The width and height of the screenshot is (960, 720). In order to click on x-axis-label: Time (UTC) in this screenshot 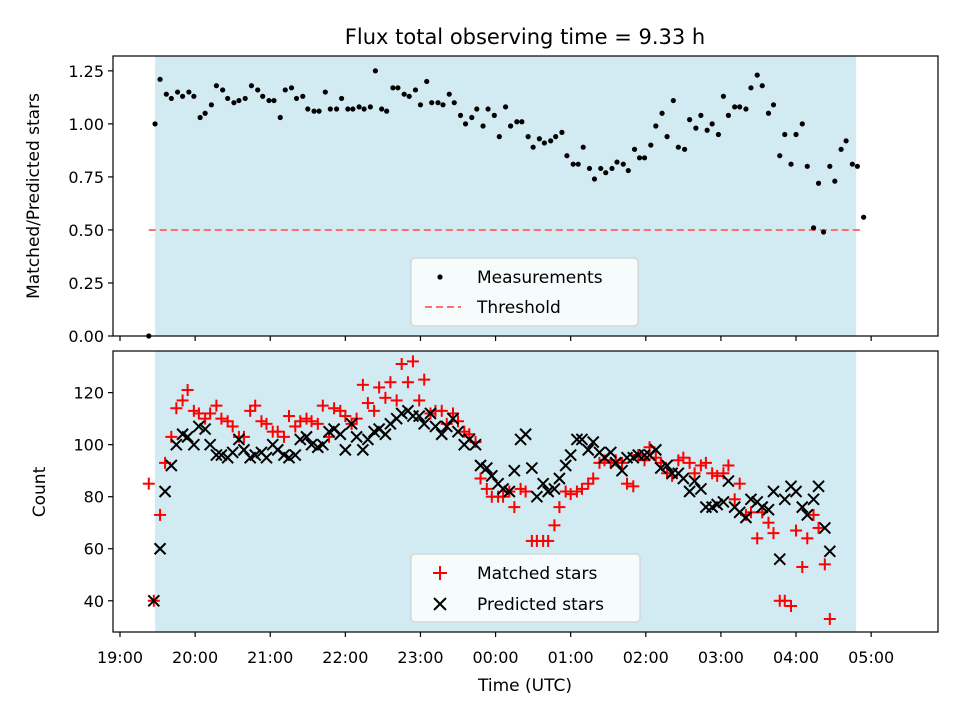, I will do `click(524, 686)`.